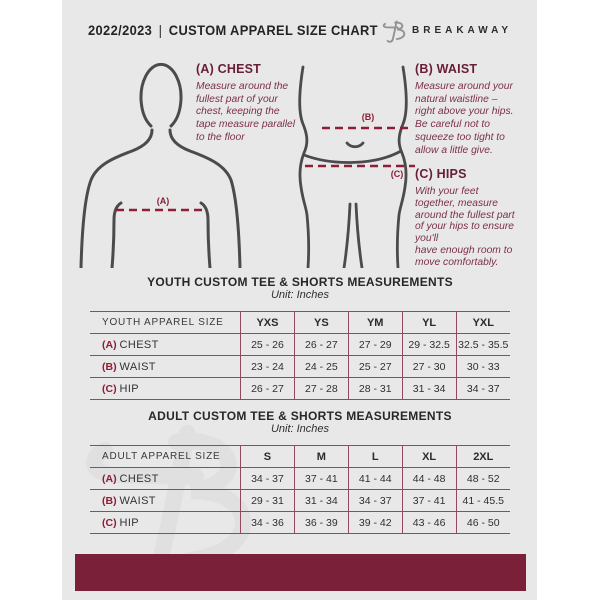 The image size is (600, 600). Describe the element at coordinates (321, 388) in the screenshot. I see `table-cell: 27 - 28` at that location.